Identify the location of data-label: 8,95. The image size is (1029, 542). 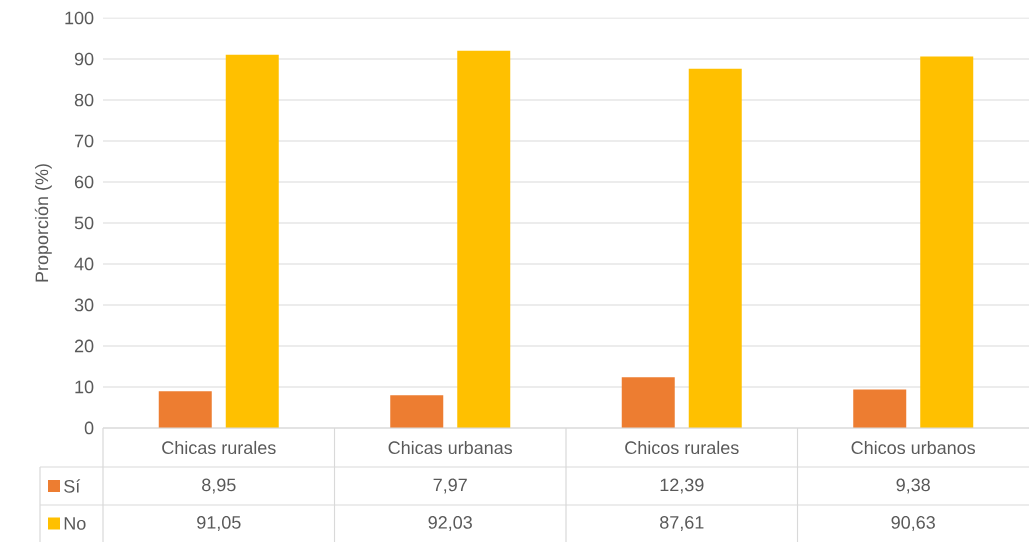
(219, 486).